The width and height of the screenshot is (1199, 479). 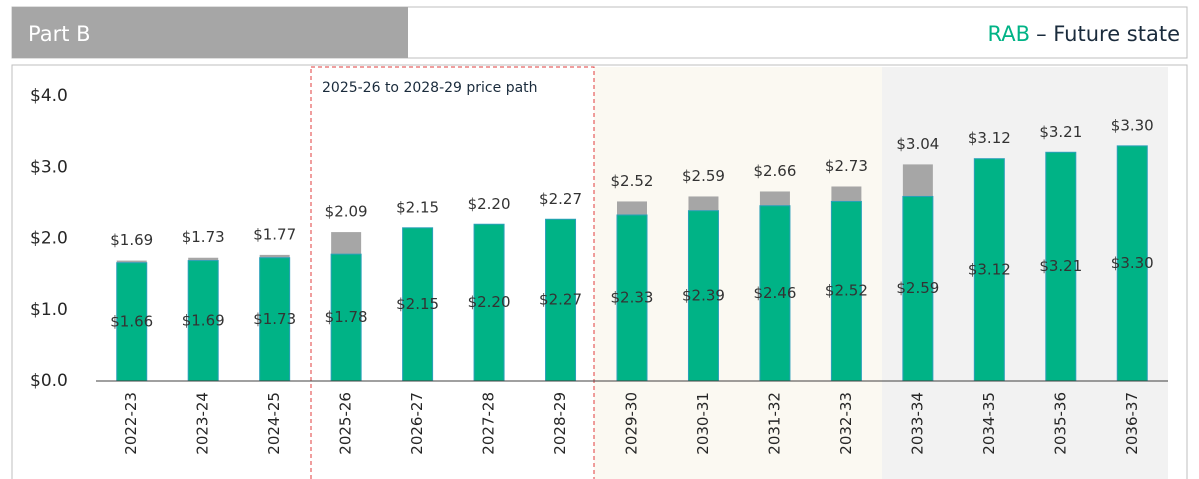 I want to click on x-tick-label: 2034-35, so click(x=989, y=423).